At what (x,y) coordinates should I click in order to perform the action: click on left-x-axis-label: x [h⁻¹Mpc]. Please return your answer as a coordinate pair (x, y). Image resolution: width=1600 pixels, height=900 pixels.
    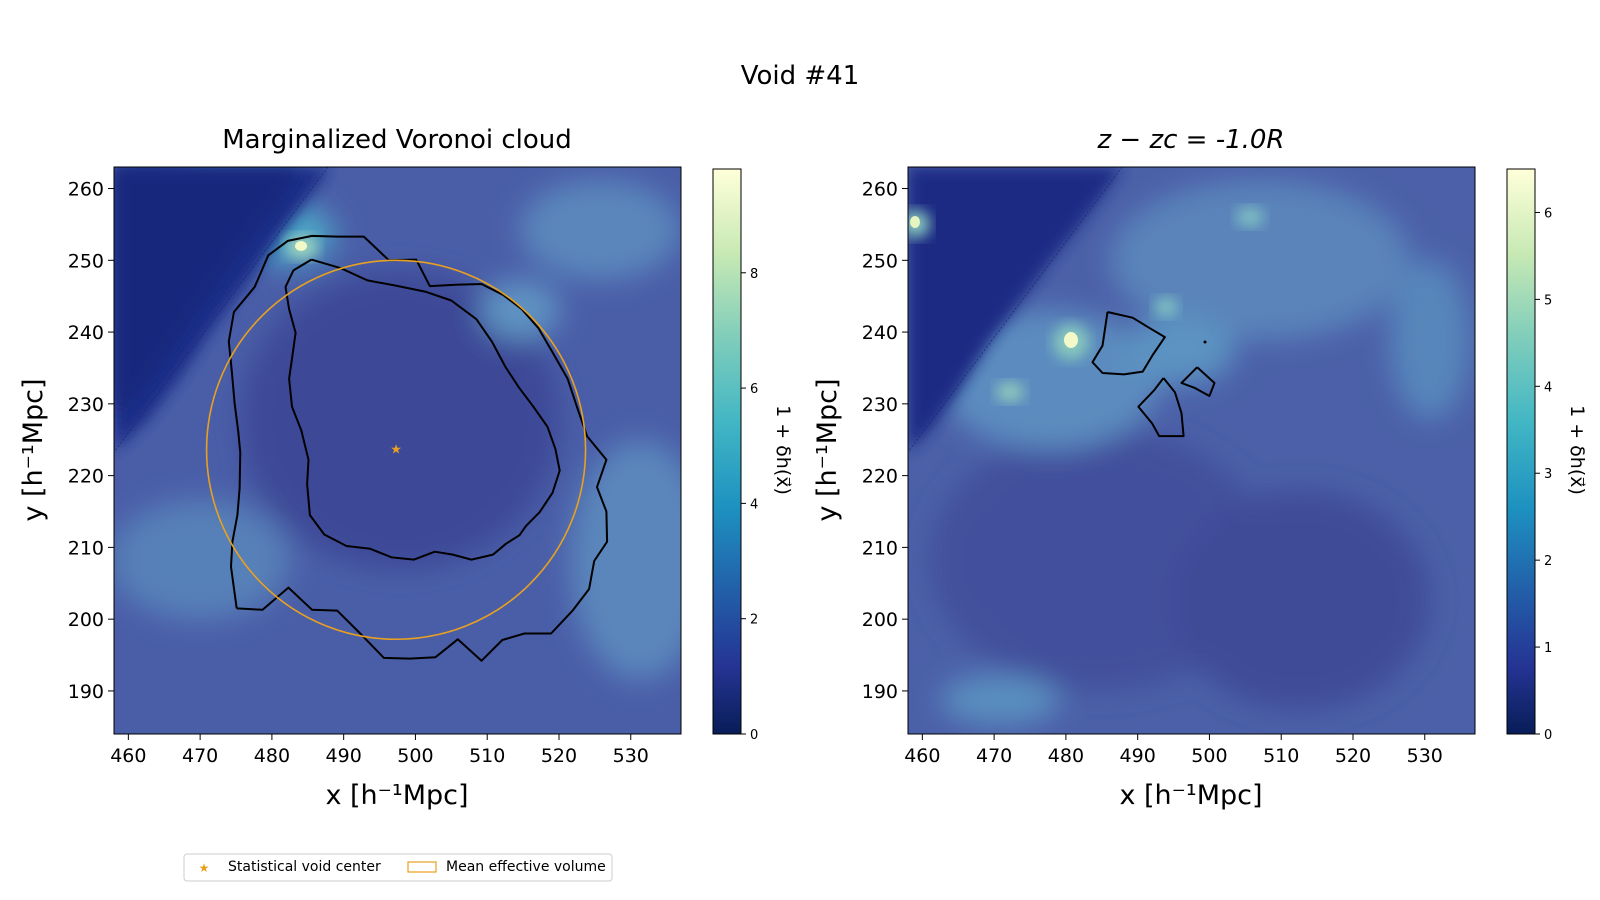
    Looking at the image, I should click on (396, 795).